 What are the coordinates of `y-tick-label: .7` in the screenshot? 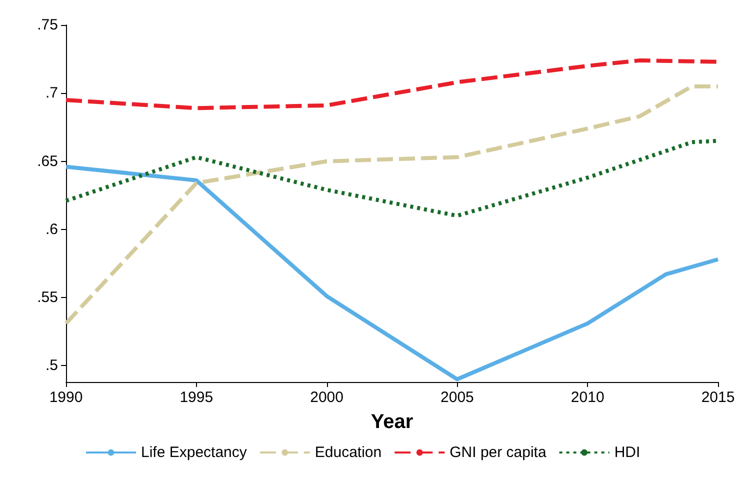 It's located at (51, 93).